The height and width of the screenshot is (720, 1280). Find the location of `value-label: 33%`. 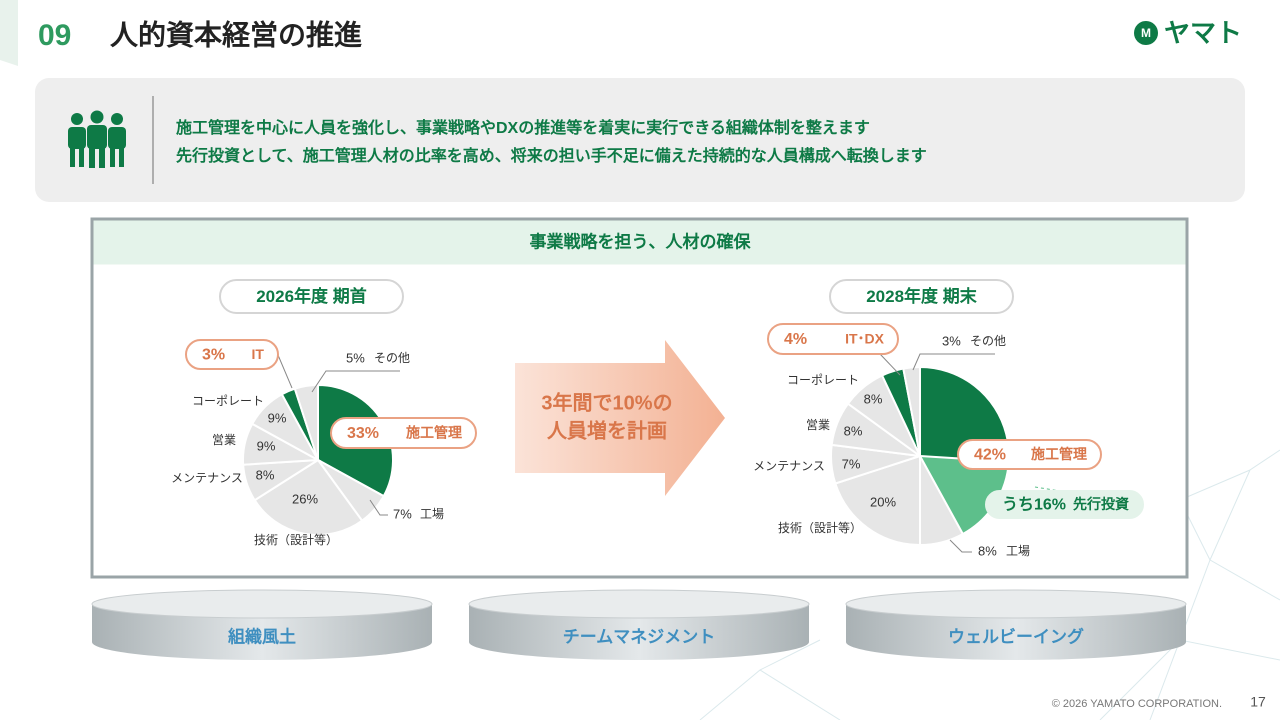

value-label: 33% is located at coordinates (363, 433).